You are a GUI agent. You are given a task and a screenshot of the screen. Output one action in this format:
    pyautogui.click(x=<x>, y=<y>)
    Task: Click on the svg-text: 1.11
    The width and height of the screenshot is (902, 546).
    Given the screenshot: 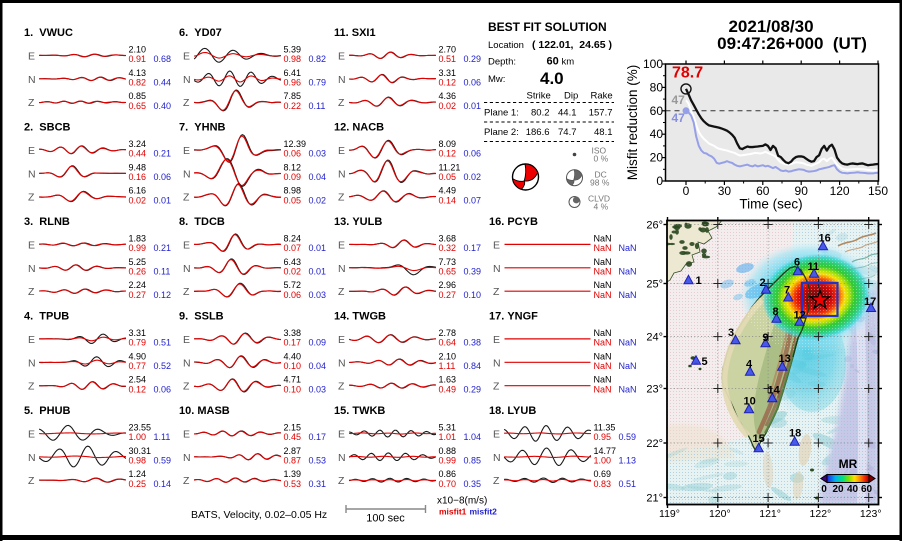 What is the action you would take?
    pyautogui.click(x=162, y=437)
    